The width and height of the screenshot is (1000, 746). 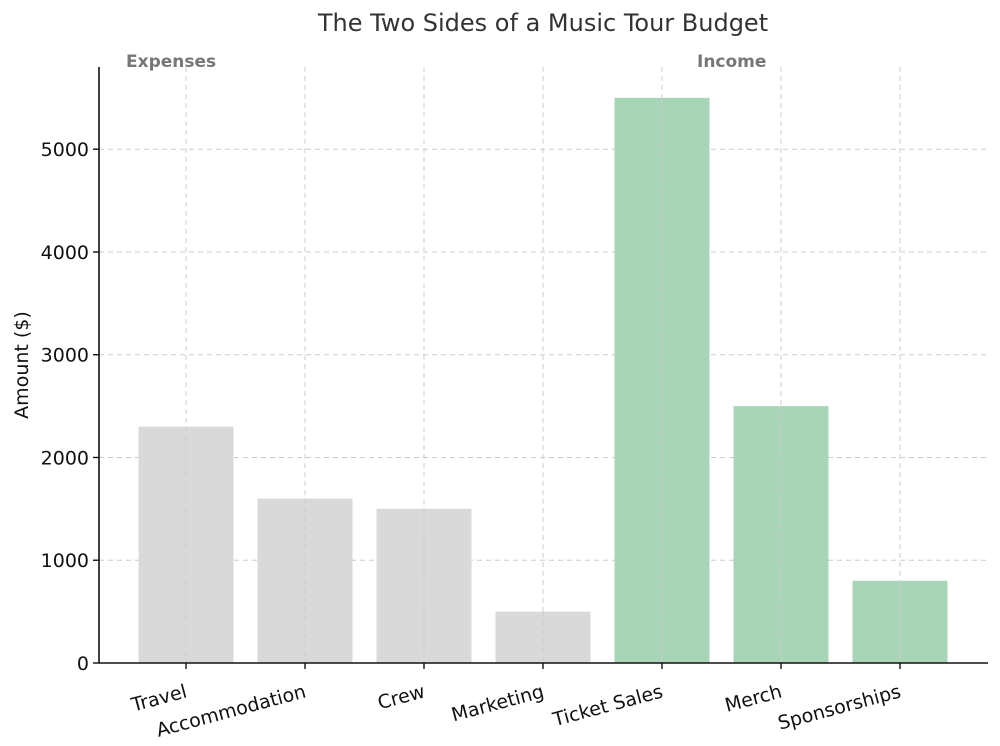 I want to click on y-tick-label: 4000, so click(x=65, y=253).